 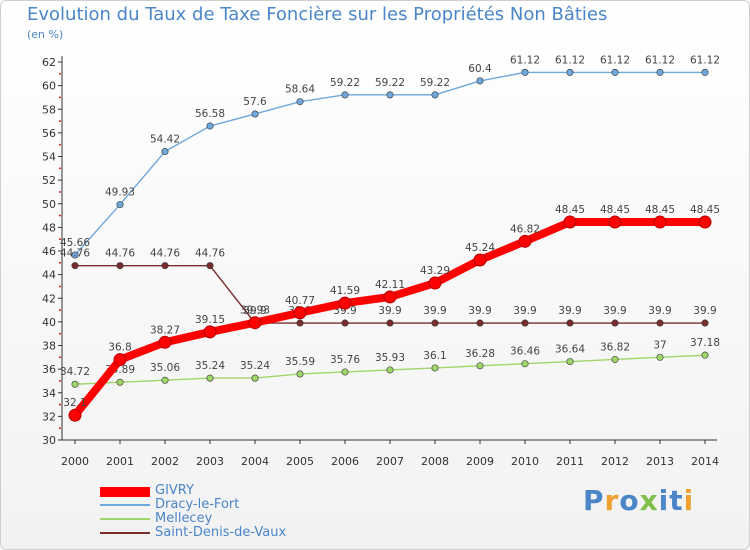 What do you see at coordinates (49, 180) in the screenshot?
I see `y-tick-label: 52` at bounding box center [49, 180].